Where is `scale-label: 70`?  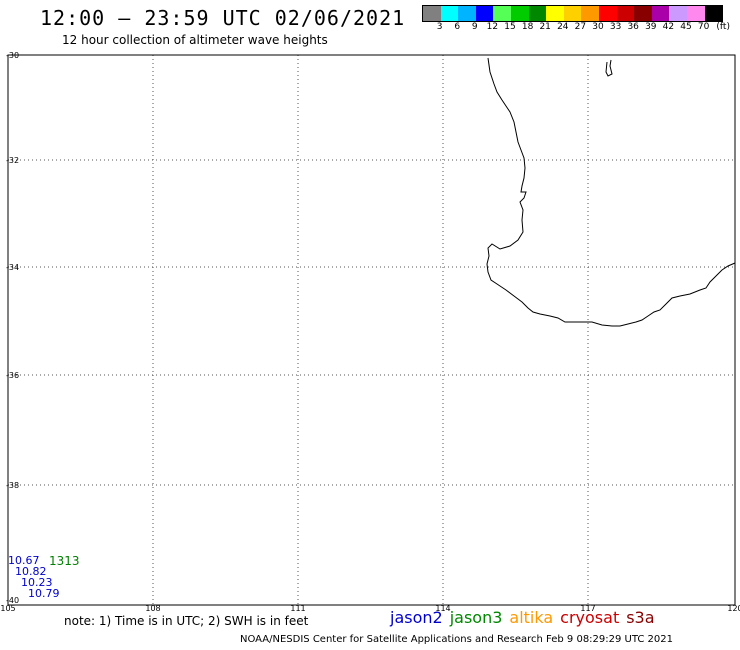
scale-label: 70 is located at coordinates (703, 27).